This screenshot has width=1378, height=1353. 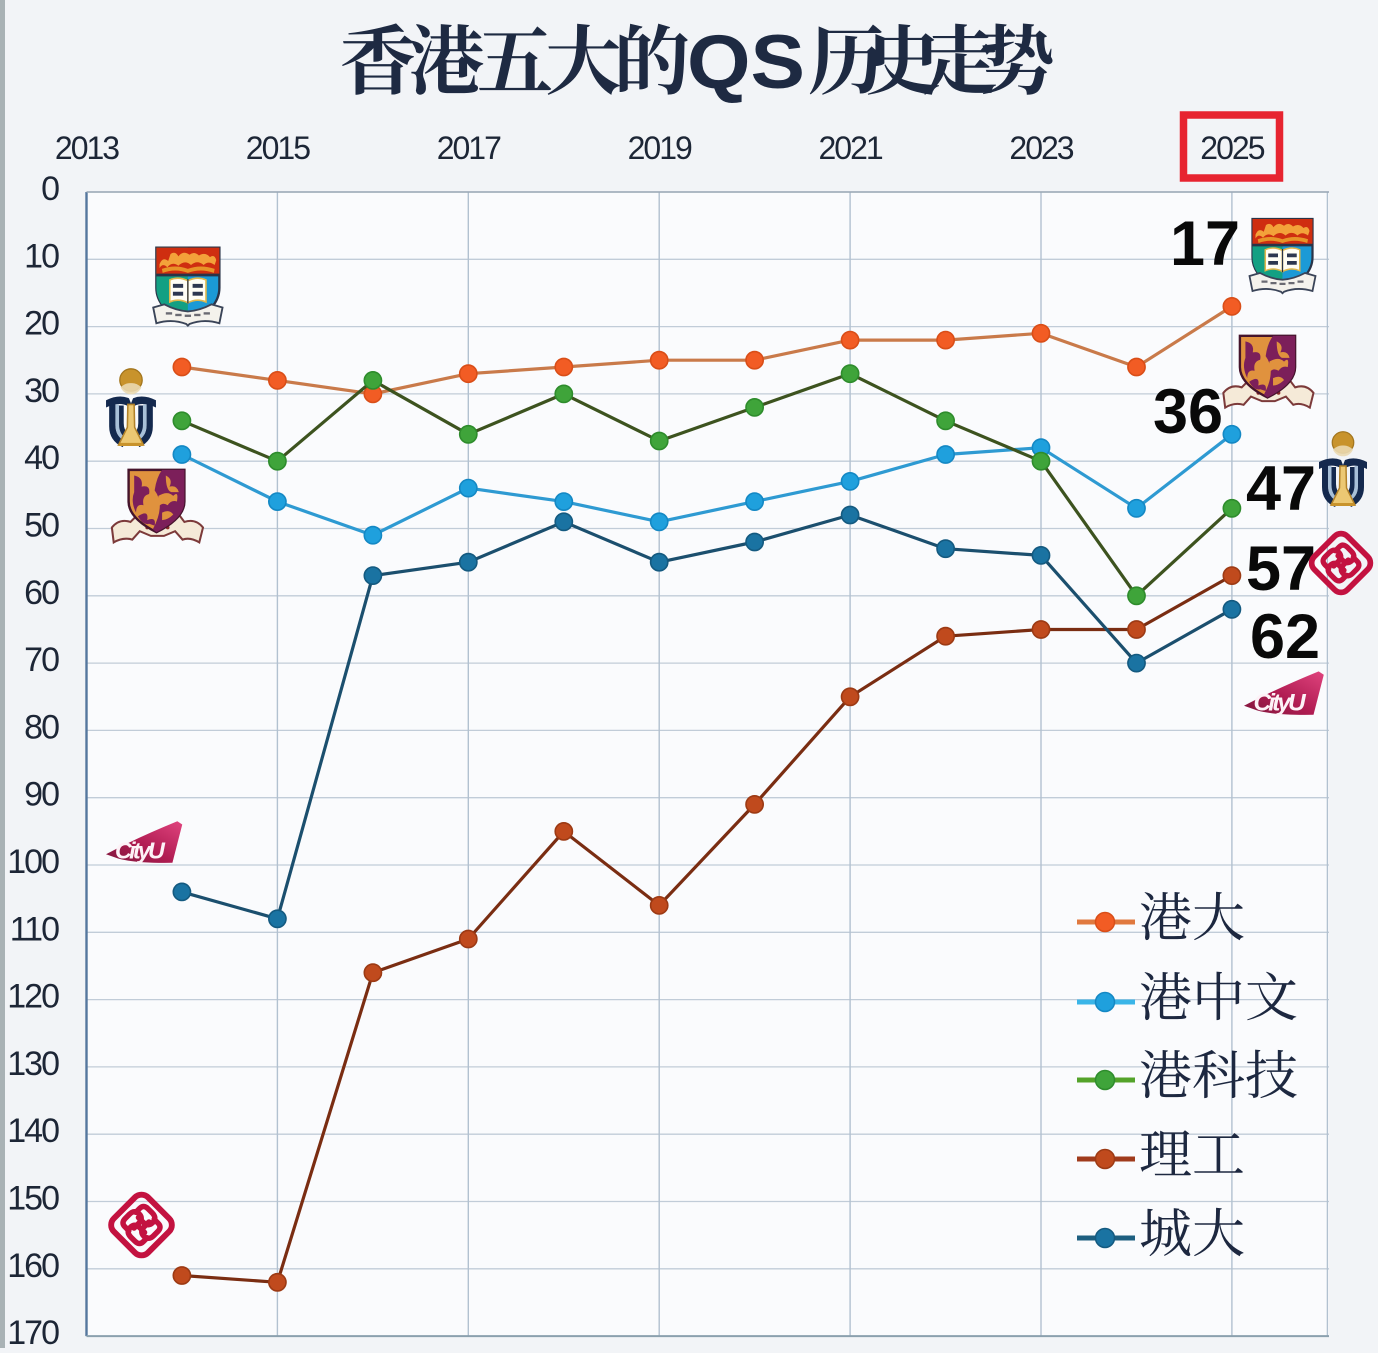 What do you see at coordinates (33, 997) in the screenshot?
I see `svg-text: 120` at bounding box center [33, 997].